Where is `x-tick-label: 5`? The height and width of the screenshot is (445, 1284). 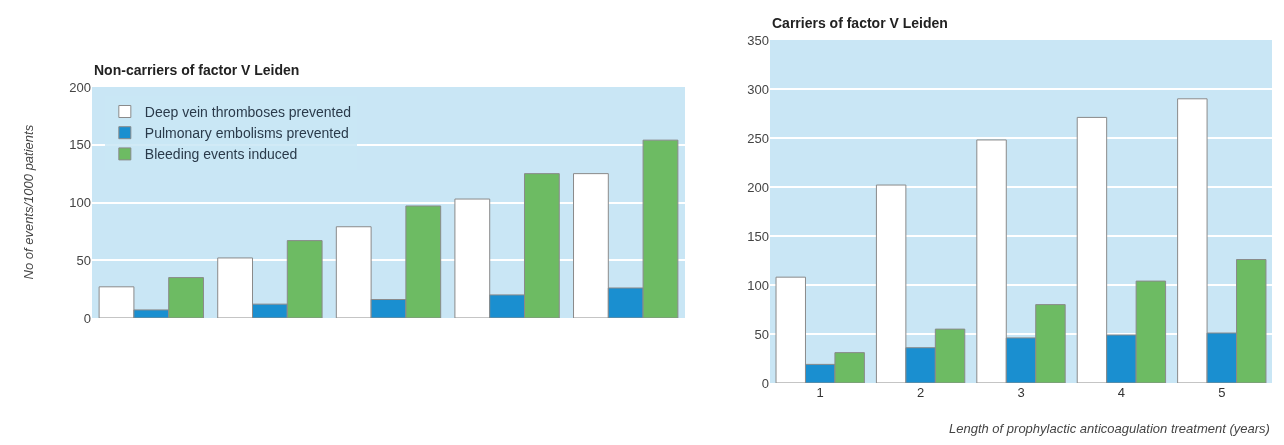
x-tick-label: 5 is located at coordinates (1222, 392).